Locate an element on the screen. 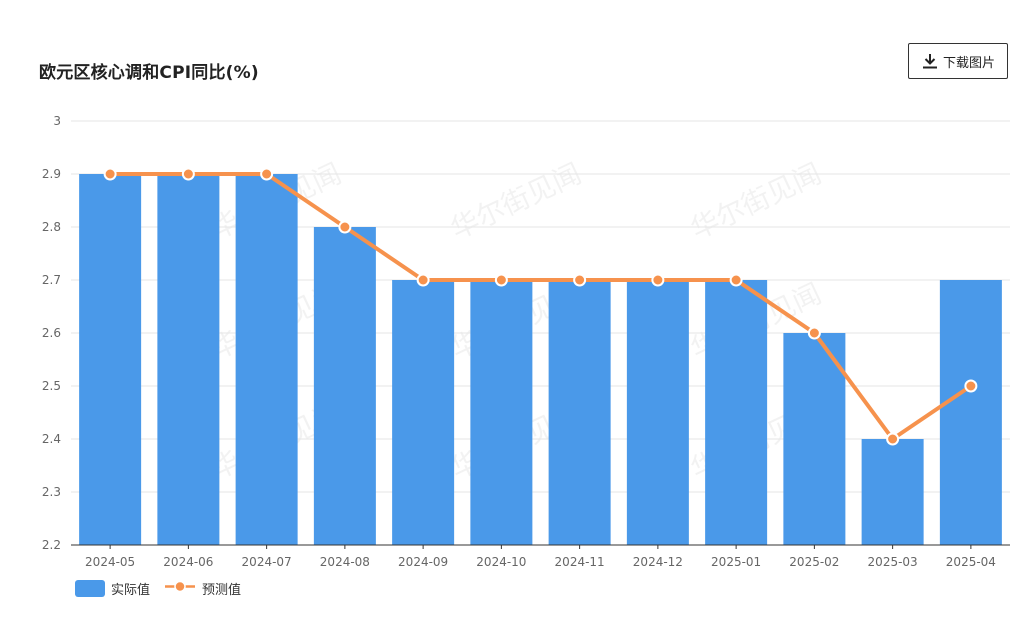  legend-label-actual: 实际值 is located at coordinates (131, 590).